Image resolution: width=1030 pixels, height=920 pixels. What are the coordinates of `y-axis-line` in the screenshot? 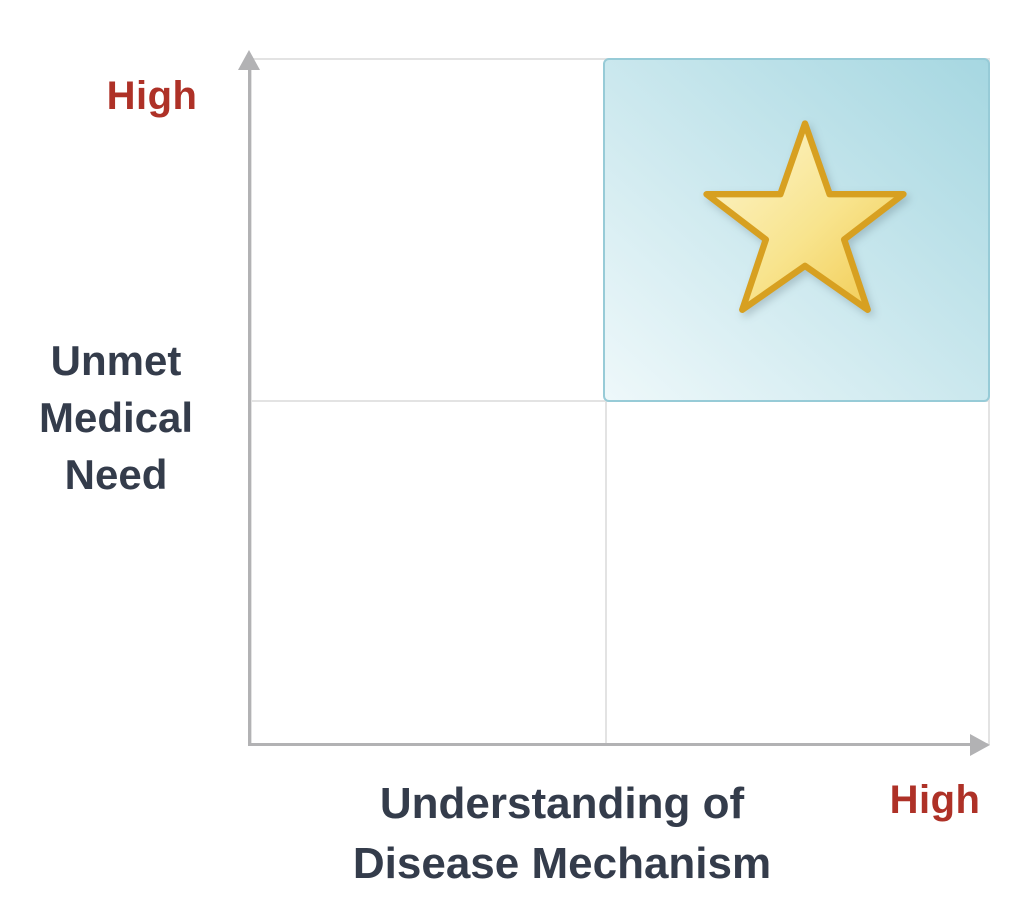 It's located at (249, 407).